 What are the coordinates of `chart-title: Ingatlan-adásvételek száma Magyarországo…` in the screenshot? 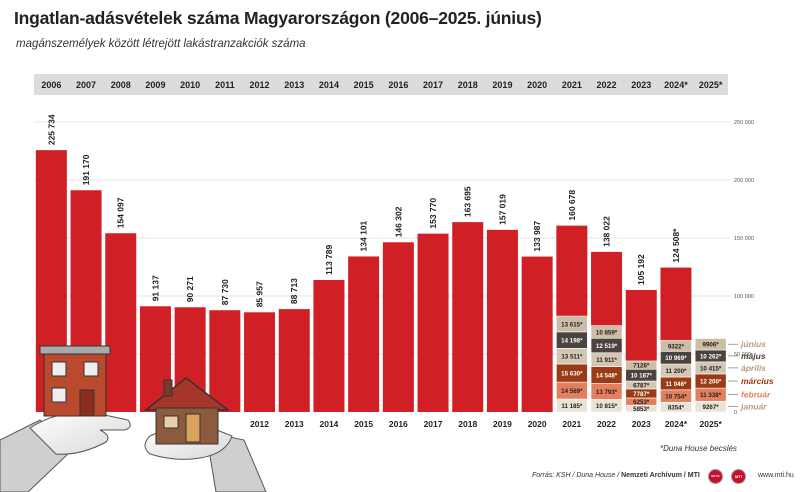 It's located at (278, 18).